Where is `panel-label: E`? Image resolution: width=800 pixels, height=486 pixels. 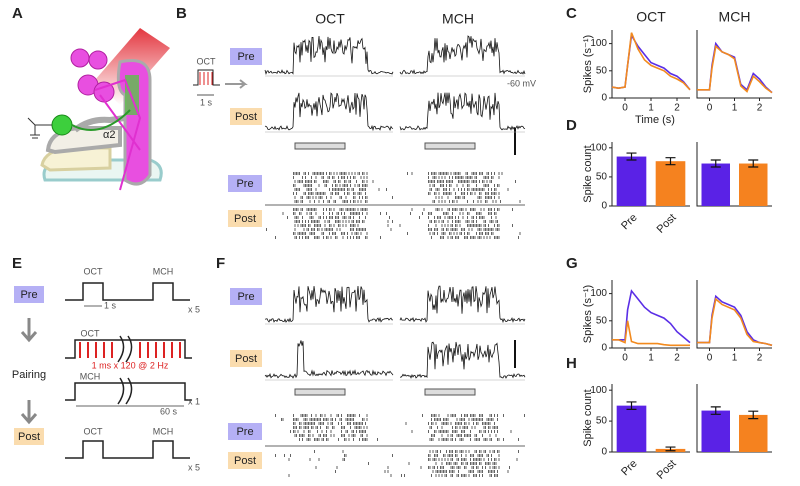
panel-label: E is located at coordinates (17, 263).